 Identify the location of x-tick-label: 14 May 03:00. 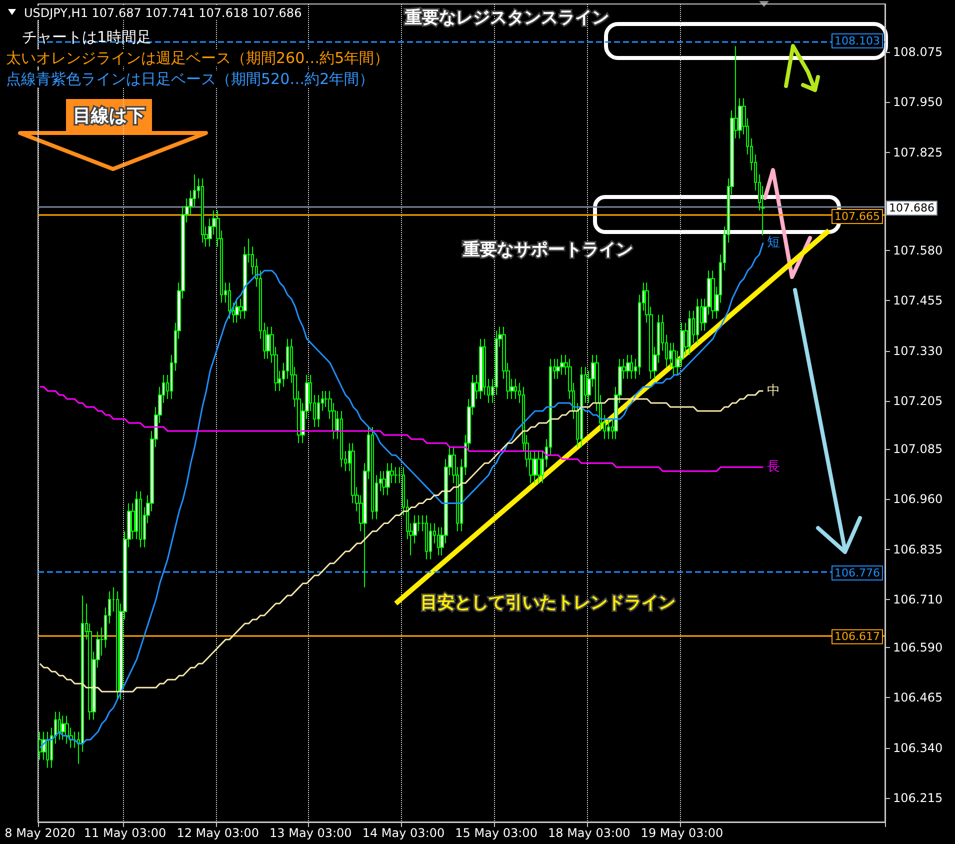
(403, 833).